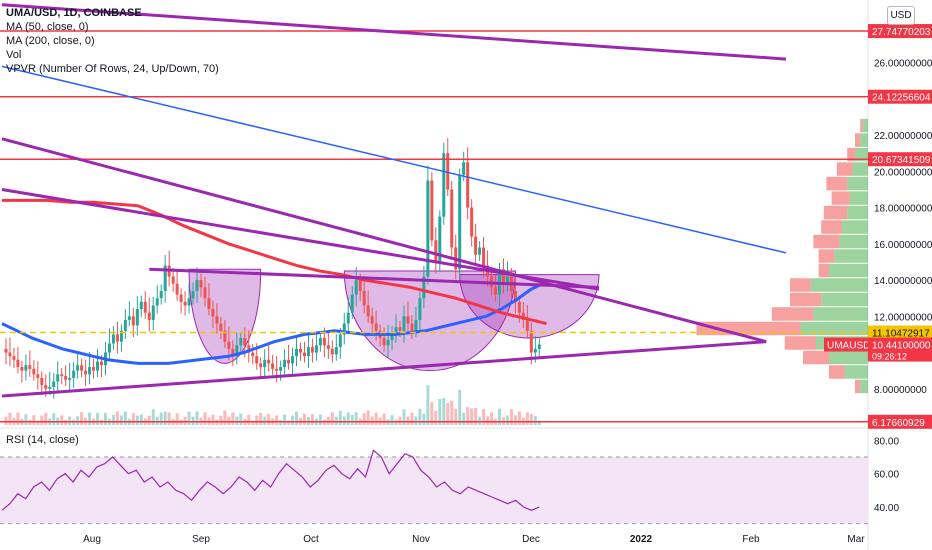 This screenshot has width=932, height=550. What do you see at coordinates (903, 172) in the screenshot?
I see `price-tick-label: 20.00000000` at bounding box center [903, 172].